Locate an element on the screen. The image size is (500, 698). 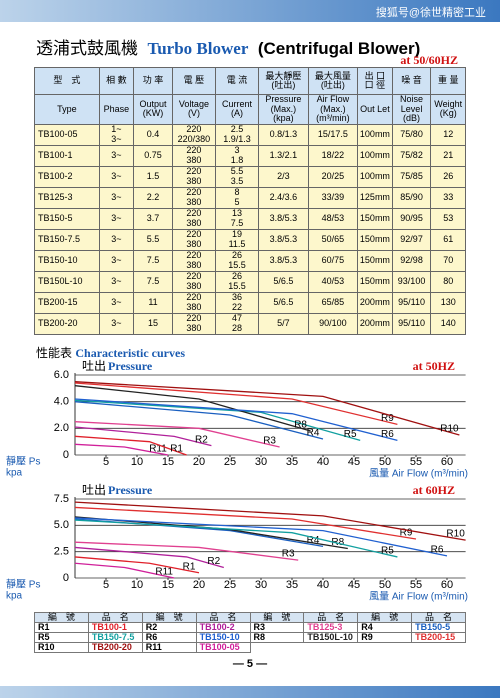
x-label: 風量 Air Flow (m³/min) is located at coordinates (418, 474).